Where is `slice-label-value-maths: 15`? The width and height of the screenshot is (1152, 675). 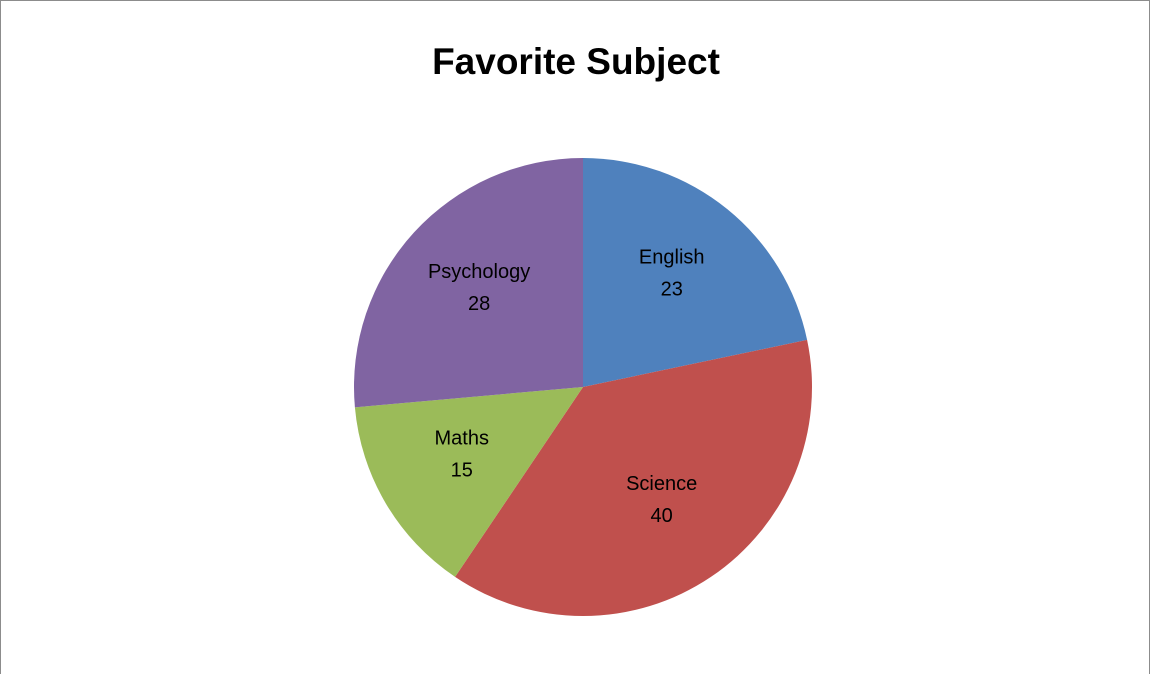 slice-label-value-maths: 15 is located at coordinates (462, 471).